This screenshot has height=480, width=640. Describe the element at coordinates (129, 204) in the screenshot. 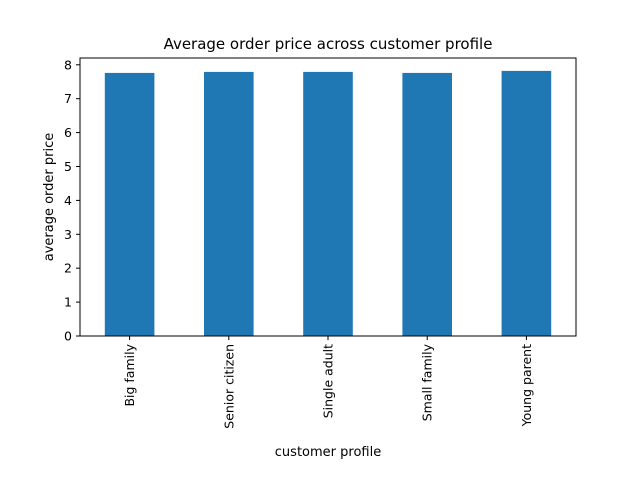

I see `bar-big-family` at that location.